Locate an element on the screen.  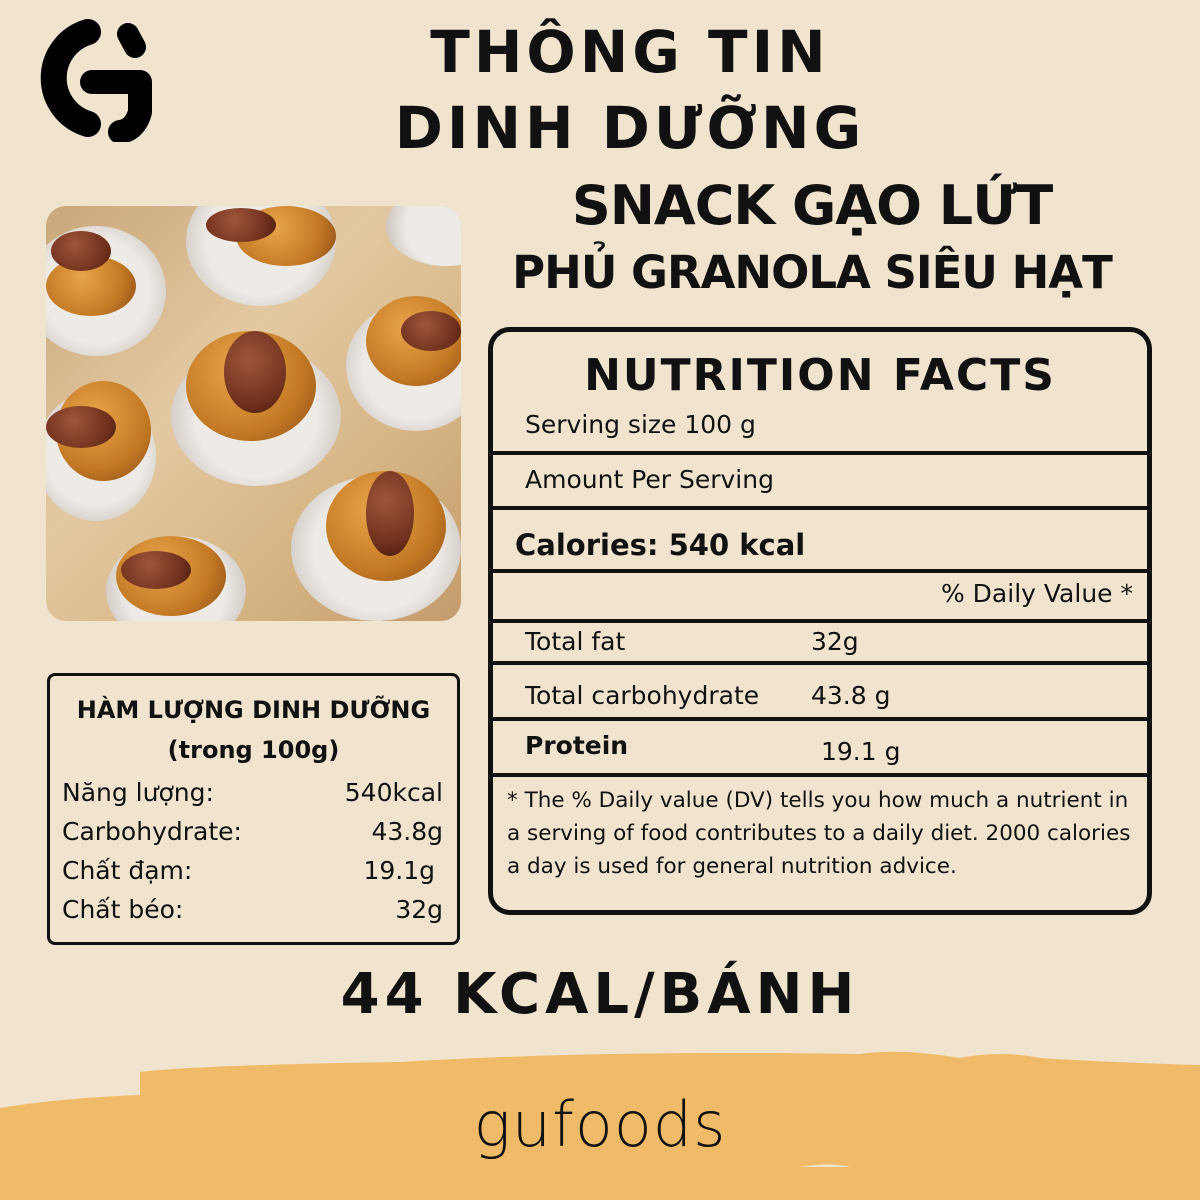
summary-subtitle: (trong 100g) is located at coordinates (253, 750).